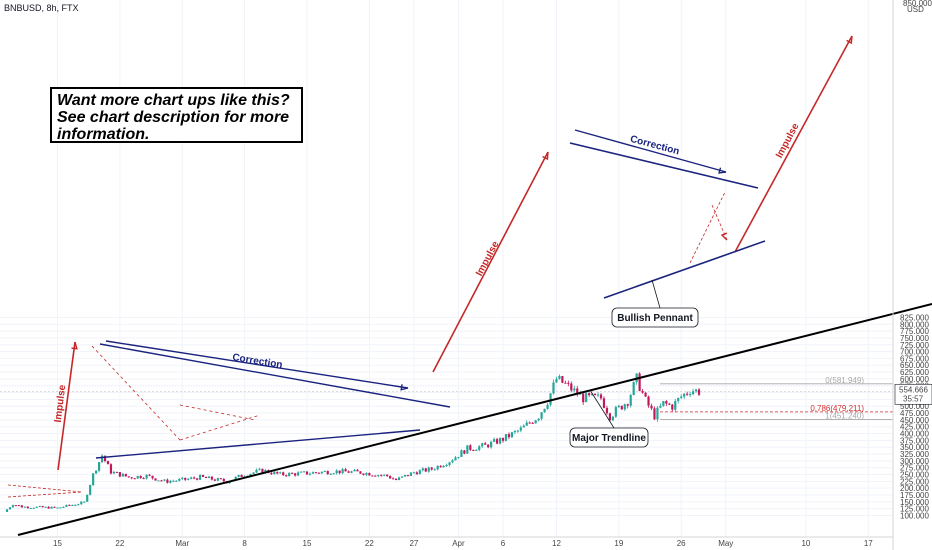  What do you see at coordinates (217, 412) in the screenshot?
I see `pattern-line` at bounding box center [217, 412].